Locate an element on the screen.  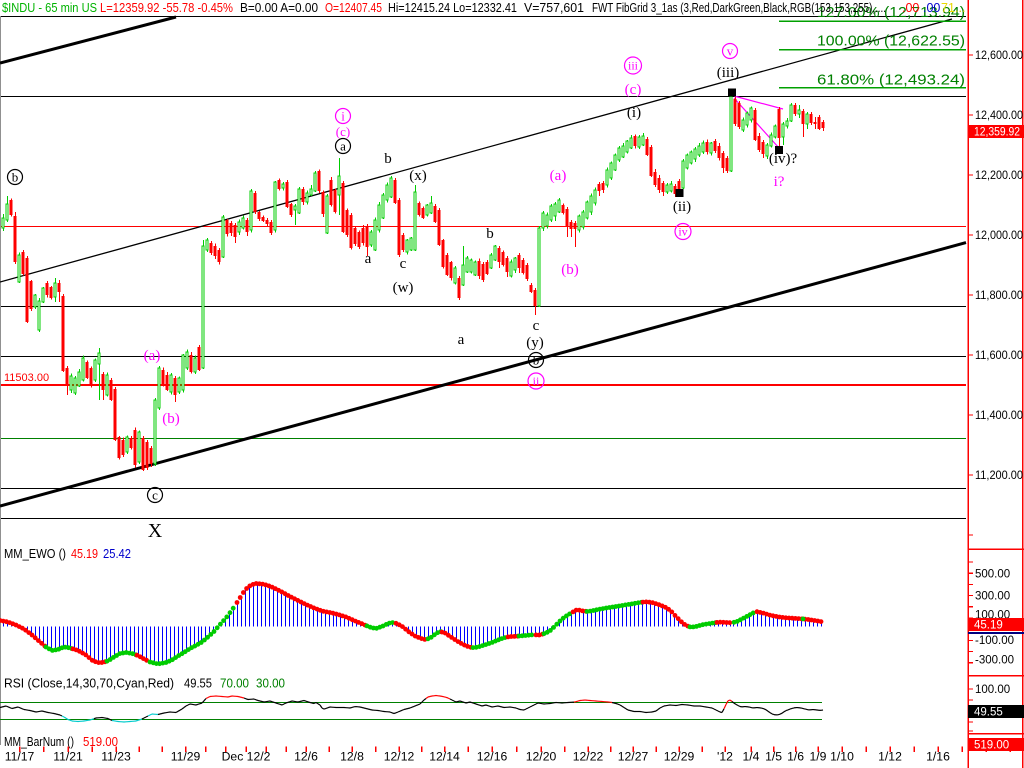
svg-text: (y) is located at coordinates (535, 343).